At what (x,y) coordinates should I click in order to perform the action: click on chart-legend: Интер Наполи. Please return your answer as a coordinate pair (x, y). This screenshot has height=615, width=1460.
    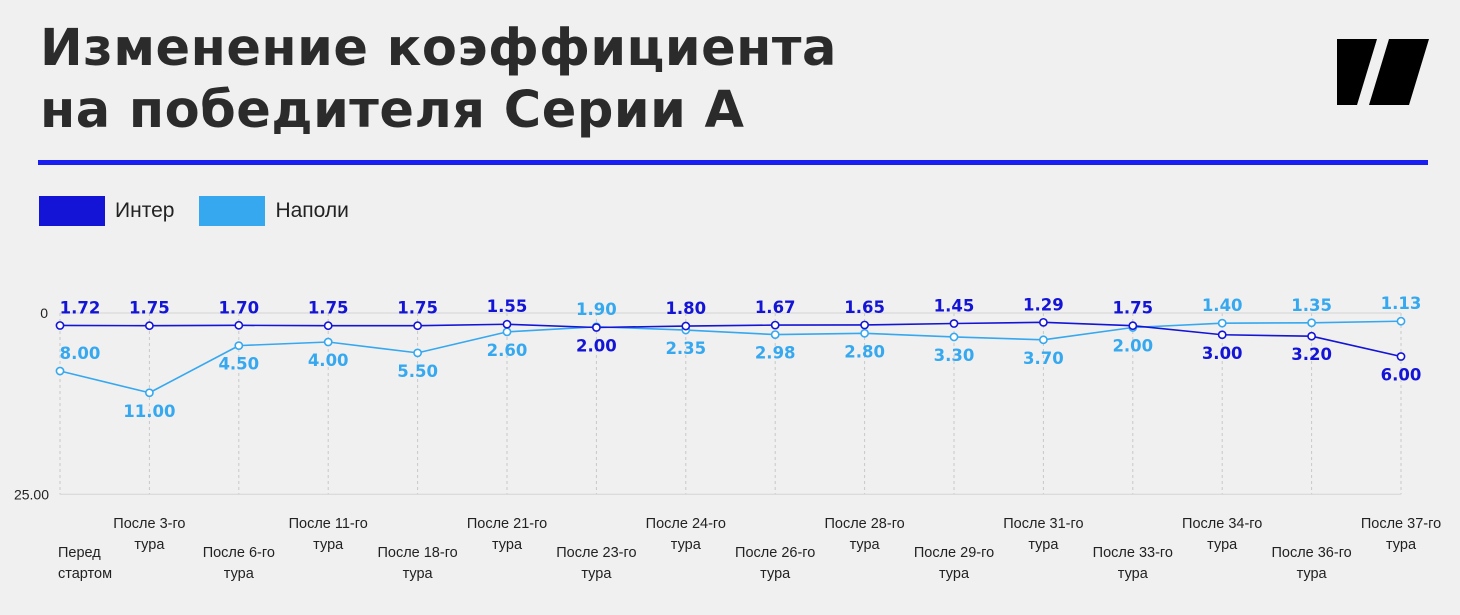
    Looking at the image, I should click on (206, 211).